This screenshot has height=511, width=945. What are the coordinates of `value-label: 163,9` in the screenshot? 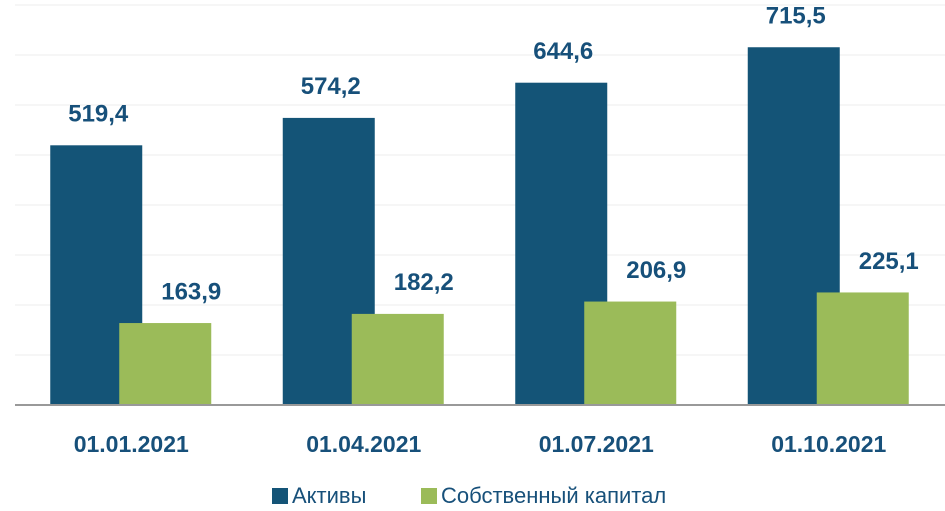 It's located at (191, 291).